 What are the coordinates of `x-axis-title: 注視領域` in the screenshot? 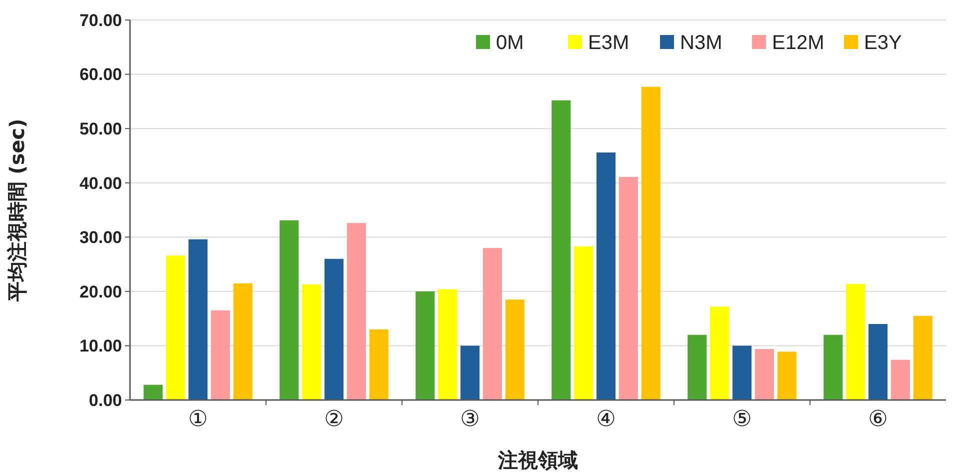 It's located at (537, 460).